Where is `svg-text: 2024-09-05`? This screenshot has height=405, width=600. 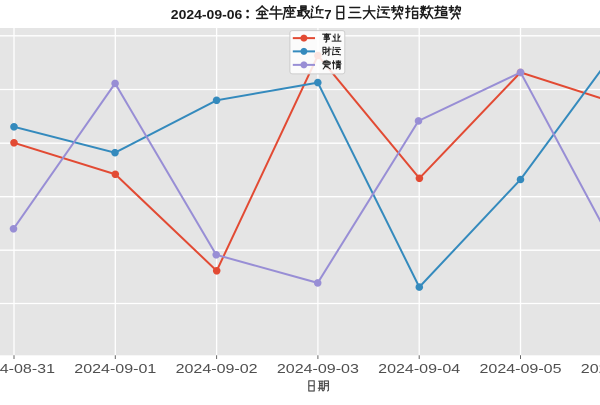 svg-text: 2024-09-05 is located at coordinates (521, 368).